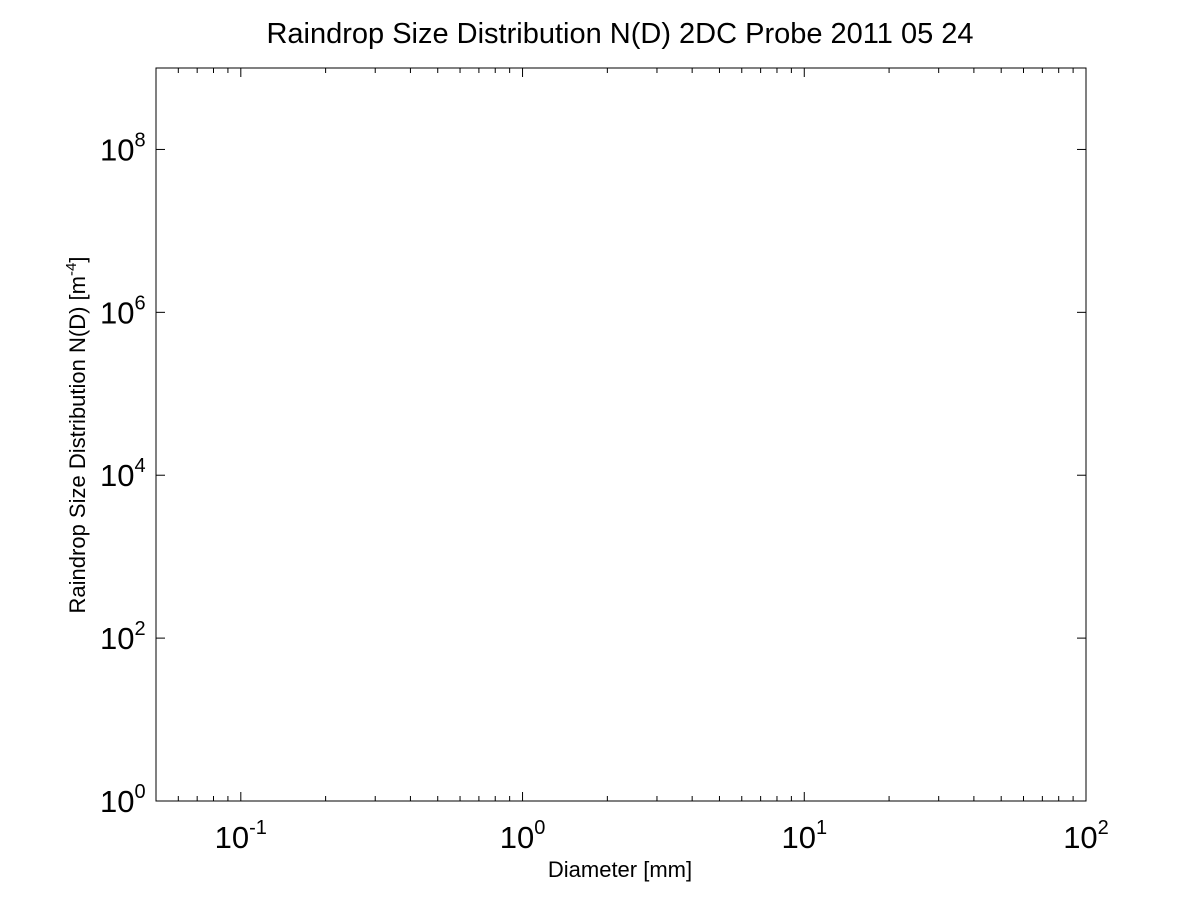 This screenshot has width=1200, height=905. I want to click on x-tick-label-exponent: 2, so click(1103, 828).